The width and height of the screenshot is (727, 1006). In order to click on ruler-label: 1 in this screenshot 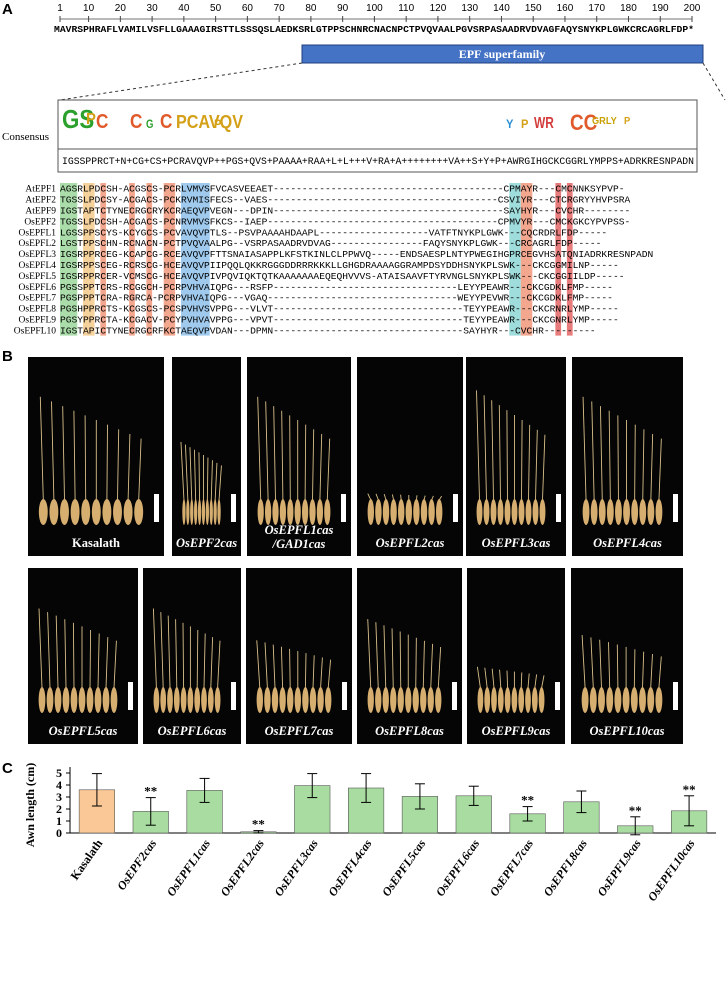, I will do `click(60, 8)`.